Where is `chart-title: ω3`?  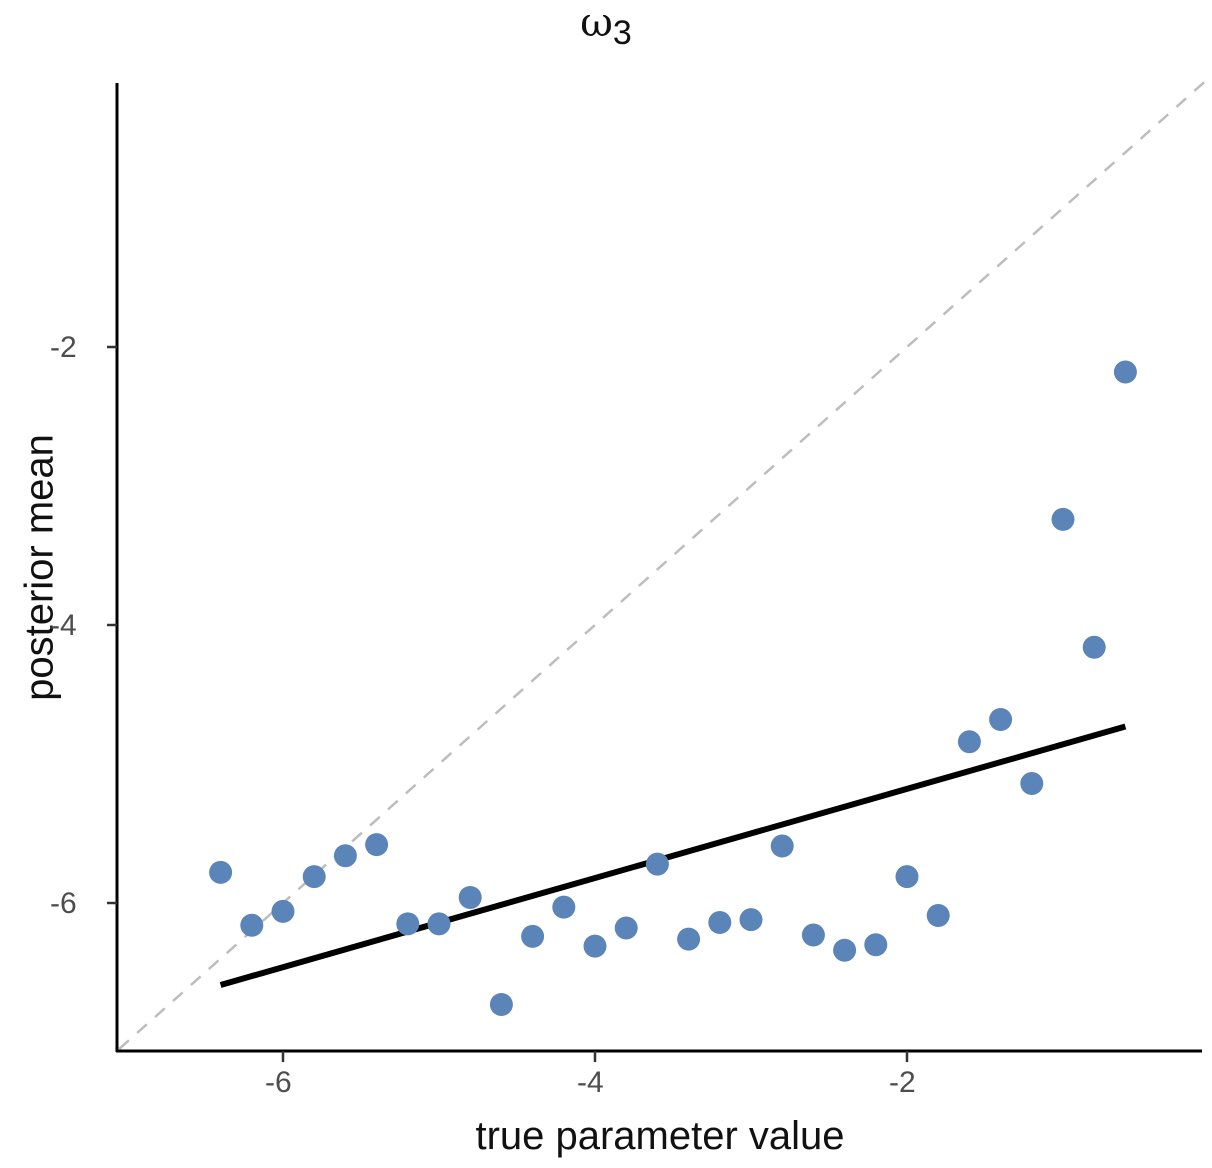
chart-title: ω3 is located at coordinates (606, 26).